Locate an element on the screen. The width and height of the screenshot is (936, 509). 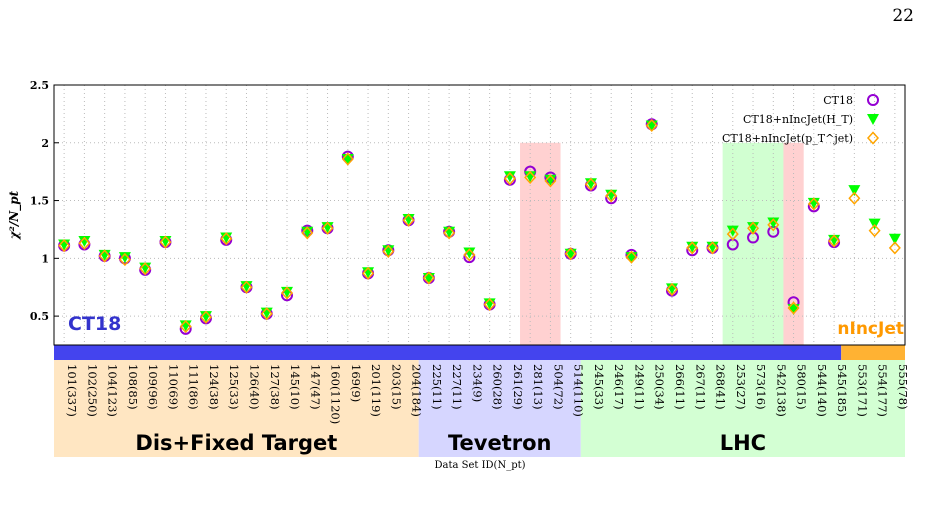
category-label: 246(17) is located at coordinates (619, 387).